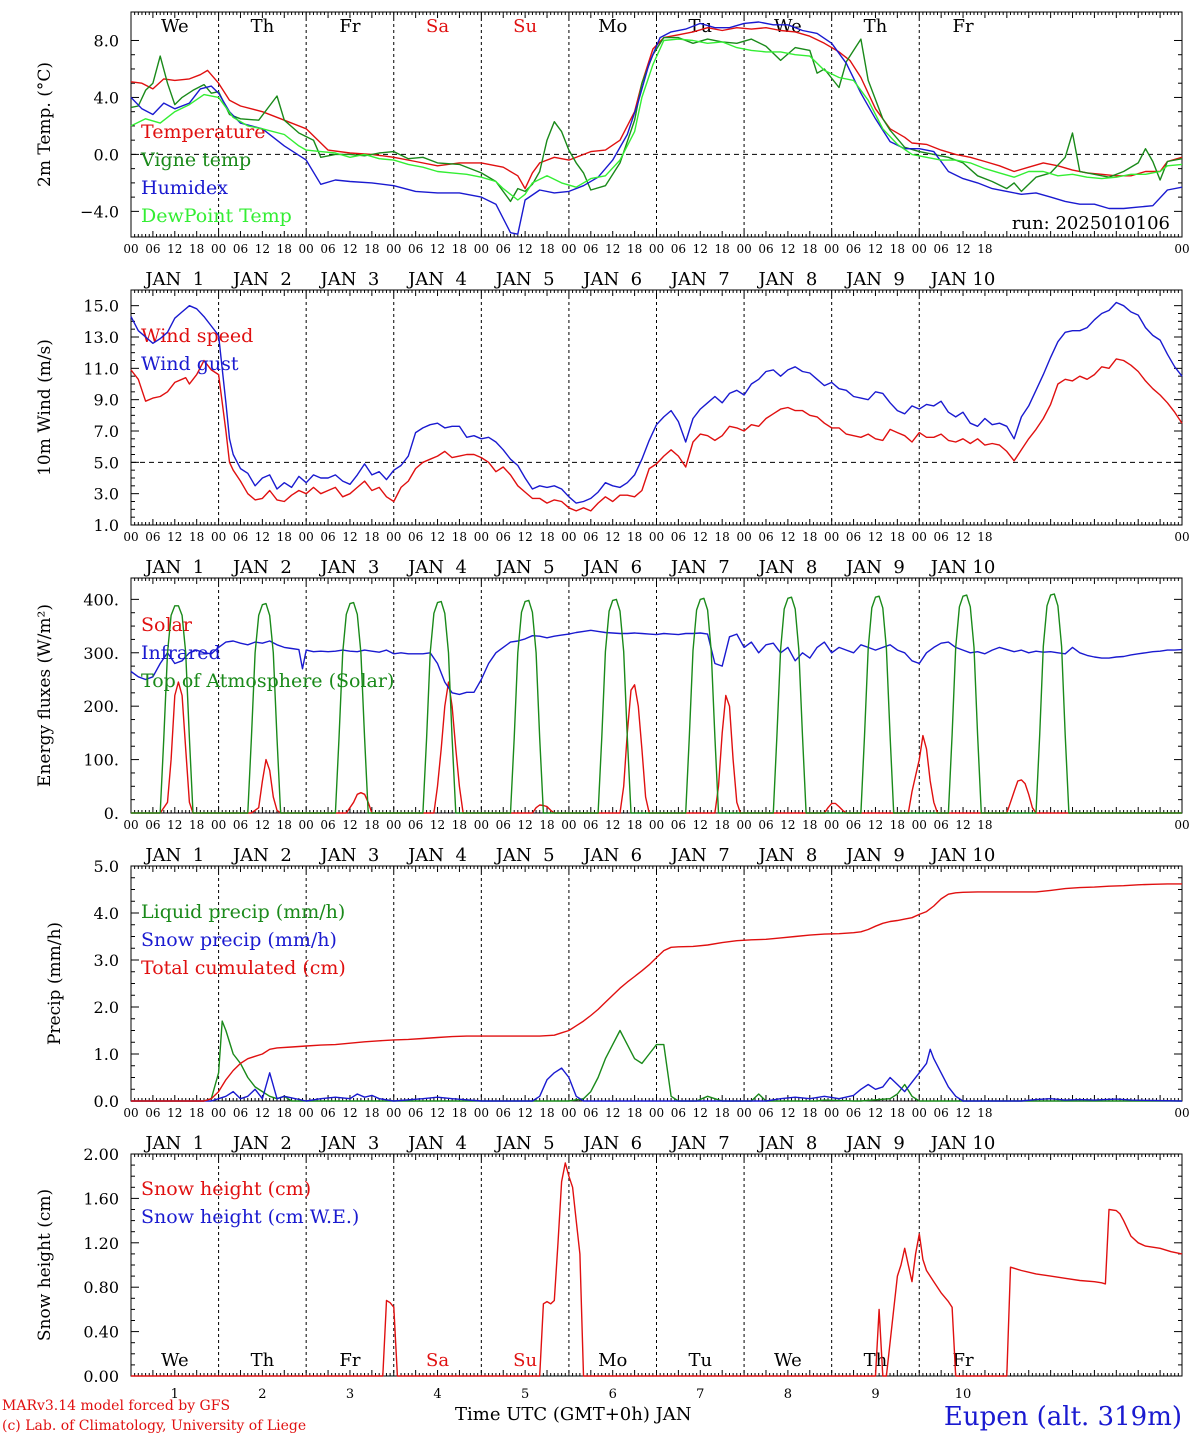  What do you see at coordinates (106, 400) in the screenshot?
I see `y-tick-label: 9.0` at bounding box center [106, 400].